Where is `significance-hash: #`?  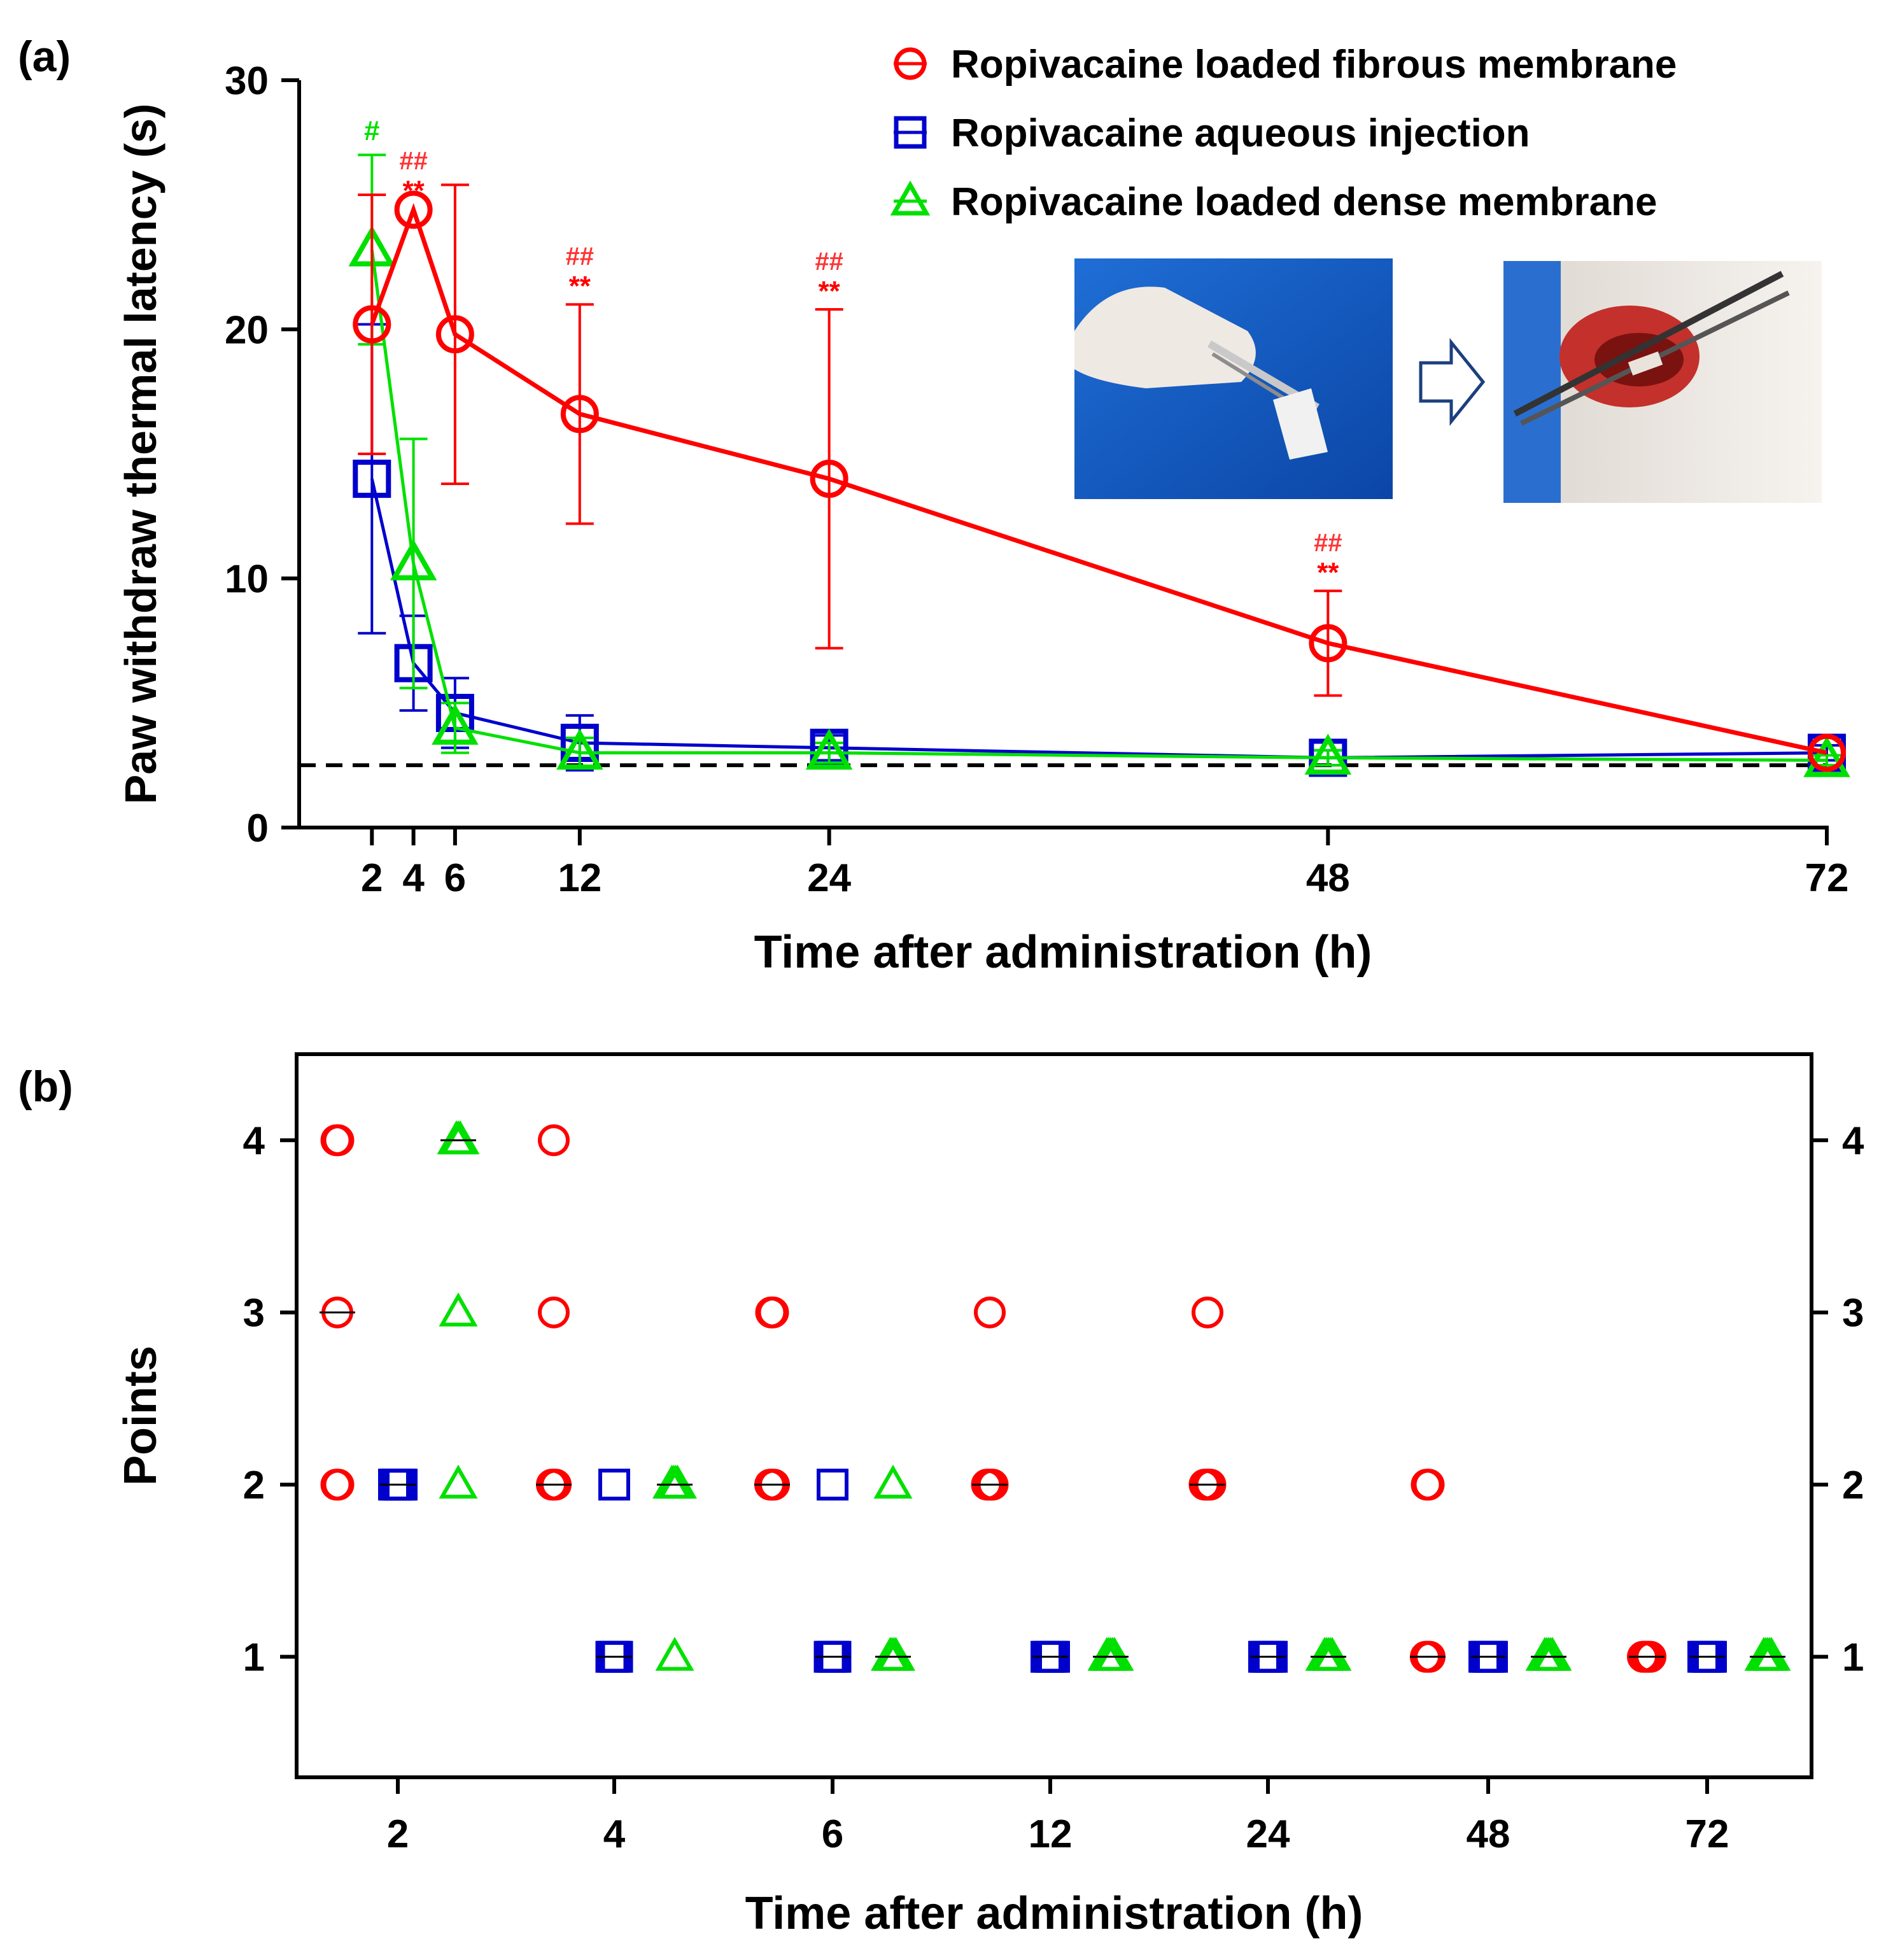 significance-hash: # is located at coordinates (372, 130).